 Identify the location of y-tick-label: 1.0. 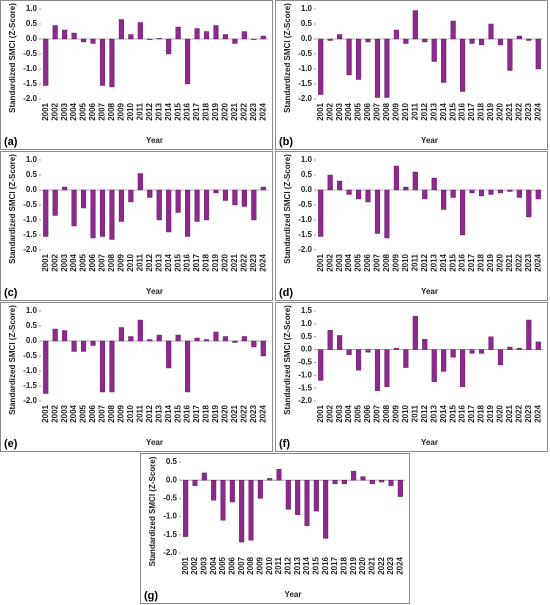
(307, 159).